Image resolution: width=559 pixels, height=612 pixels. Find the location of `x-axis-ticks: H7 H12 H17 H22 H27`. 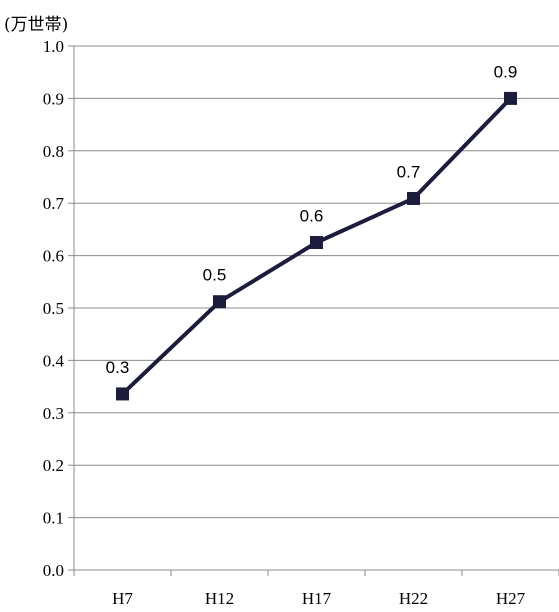

x-axis-ticks: H7 H12 H17 H22 H27 is located at coordinates (316, 589).